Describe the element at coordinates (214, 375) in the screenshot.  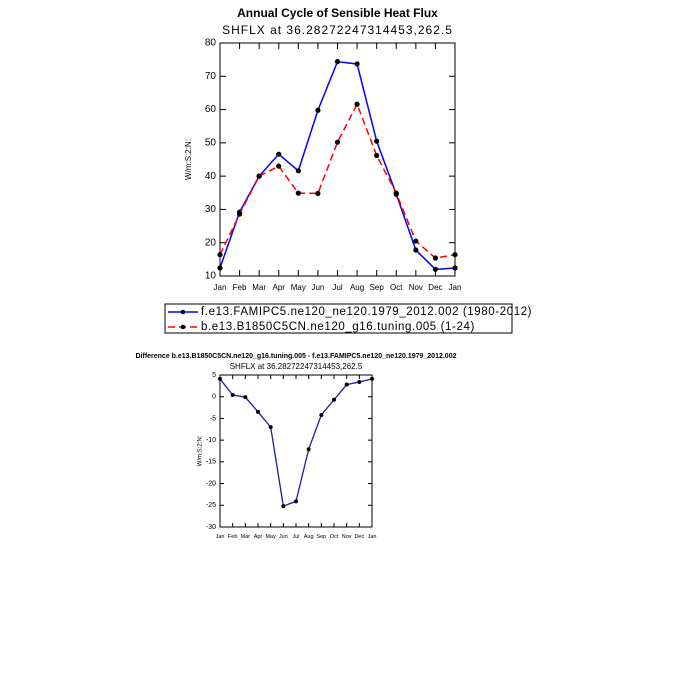
I see `y-tick-label: 5` at that location.